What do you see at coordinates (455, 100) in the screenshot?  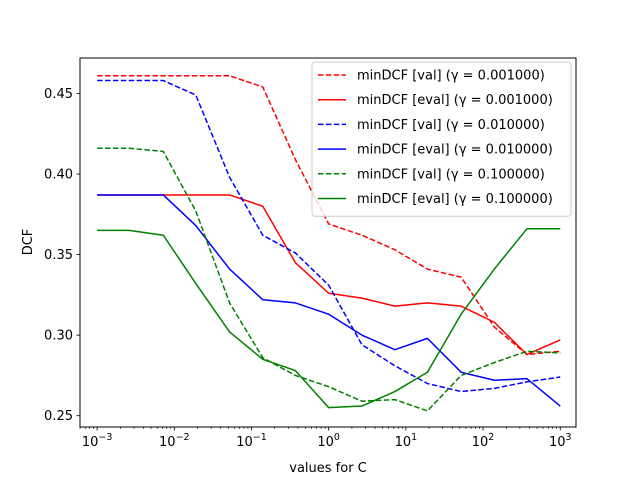 I see `legend-label-1: minDCF [eval] (γ = 0.001000)` at bounding box center [455, 100].